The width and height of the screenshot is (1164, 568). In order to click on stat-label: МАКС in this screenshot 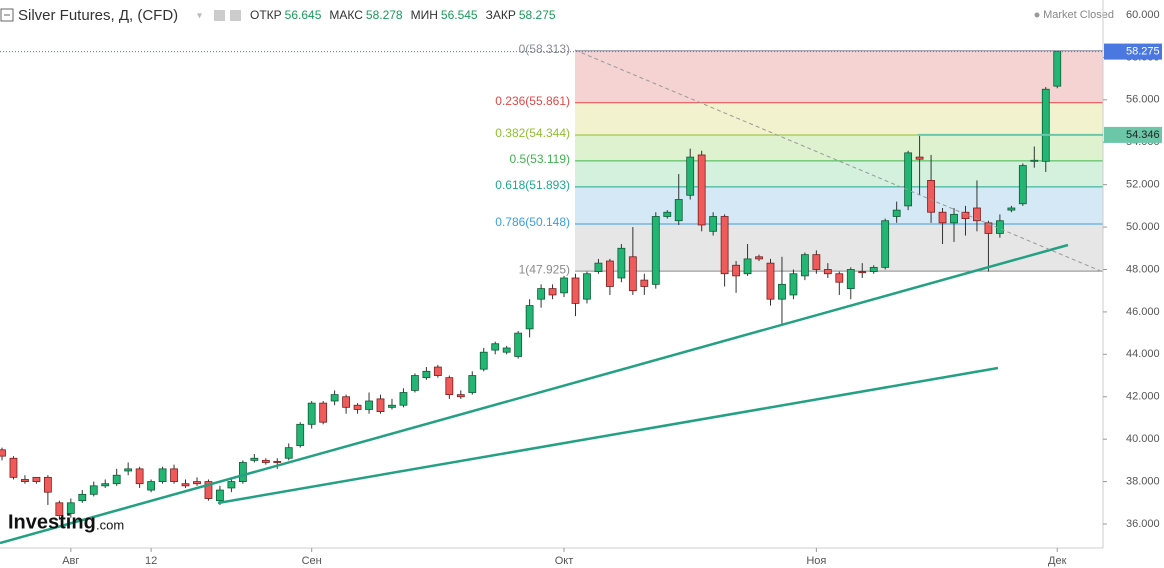, I will do `click(346, 15)`.